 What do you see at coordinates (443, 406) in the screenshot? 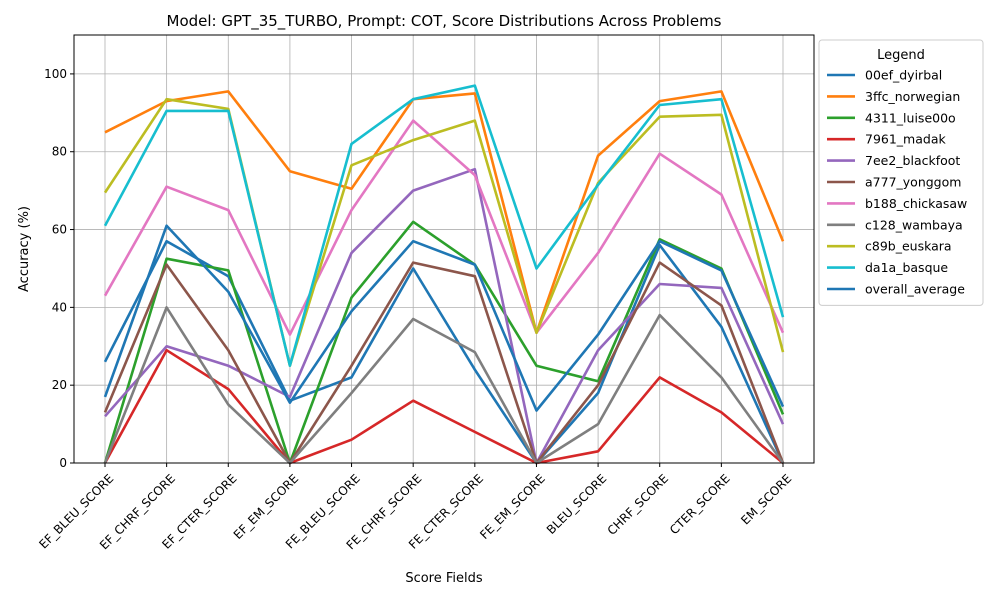
I see `series-line-7961_madak` at bounding box center [443, 406].